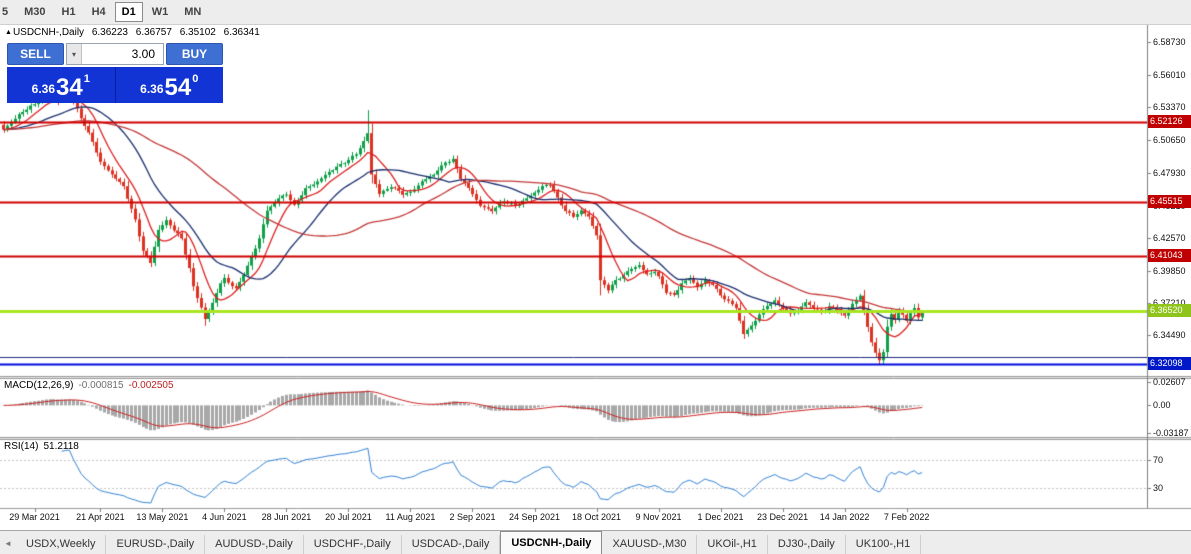 The width and height of the screenshot is (1191, 554). Describe the element at coordinates (100, 517) in the screenshot. I see `time-axis-label: 21 Apr 2021` at that location.